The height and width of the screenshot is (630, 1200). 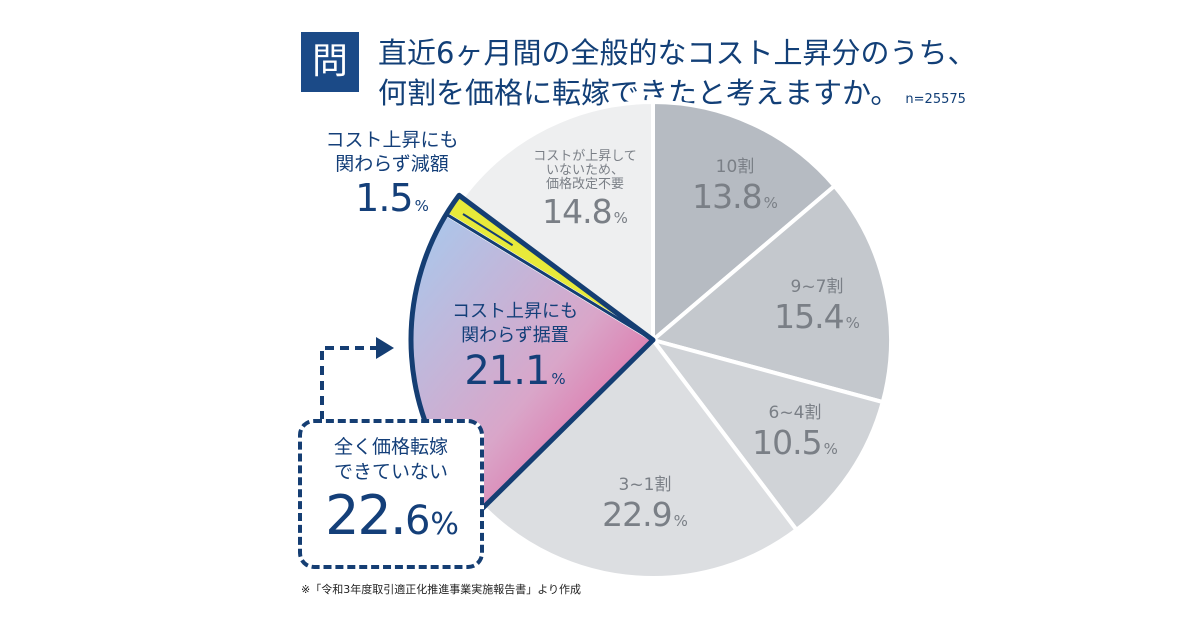 I want to click on slice-10-wari, so click(x=744, y=221).